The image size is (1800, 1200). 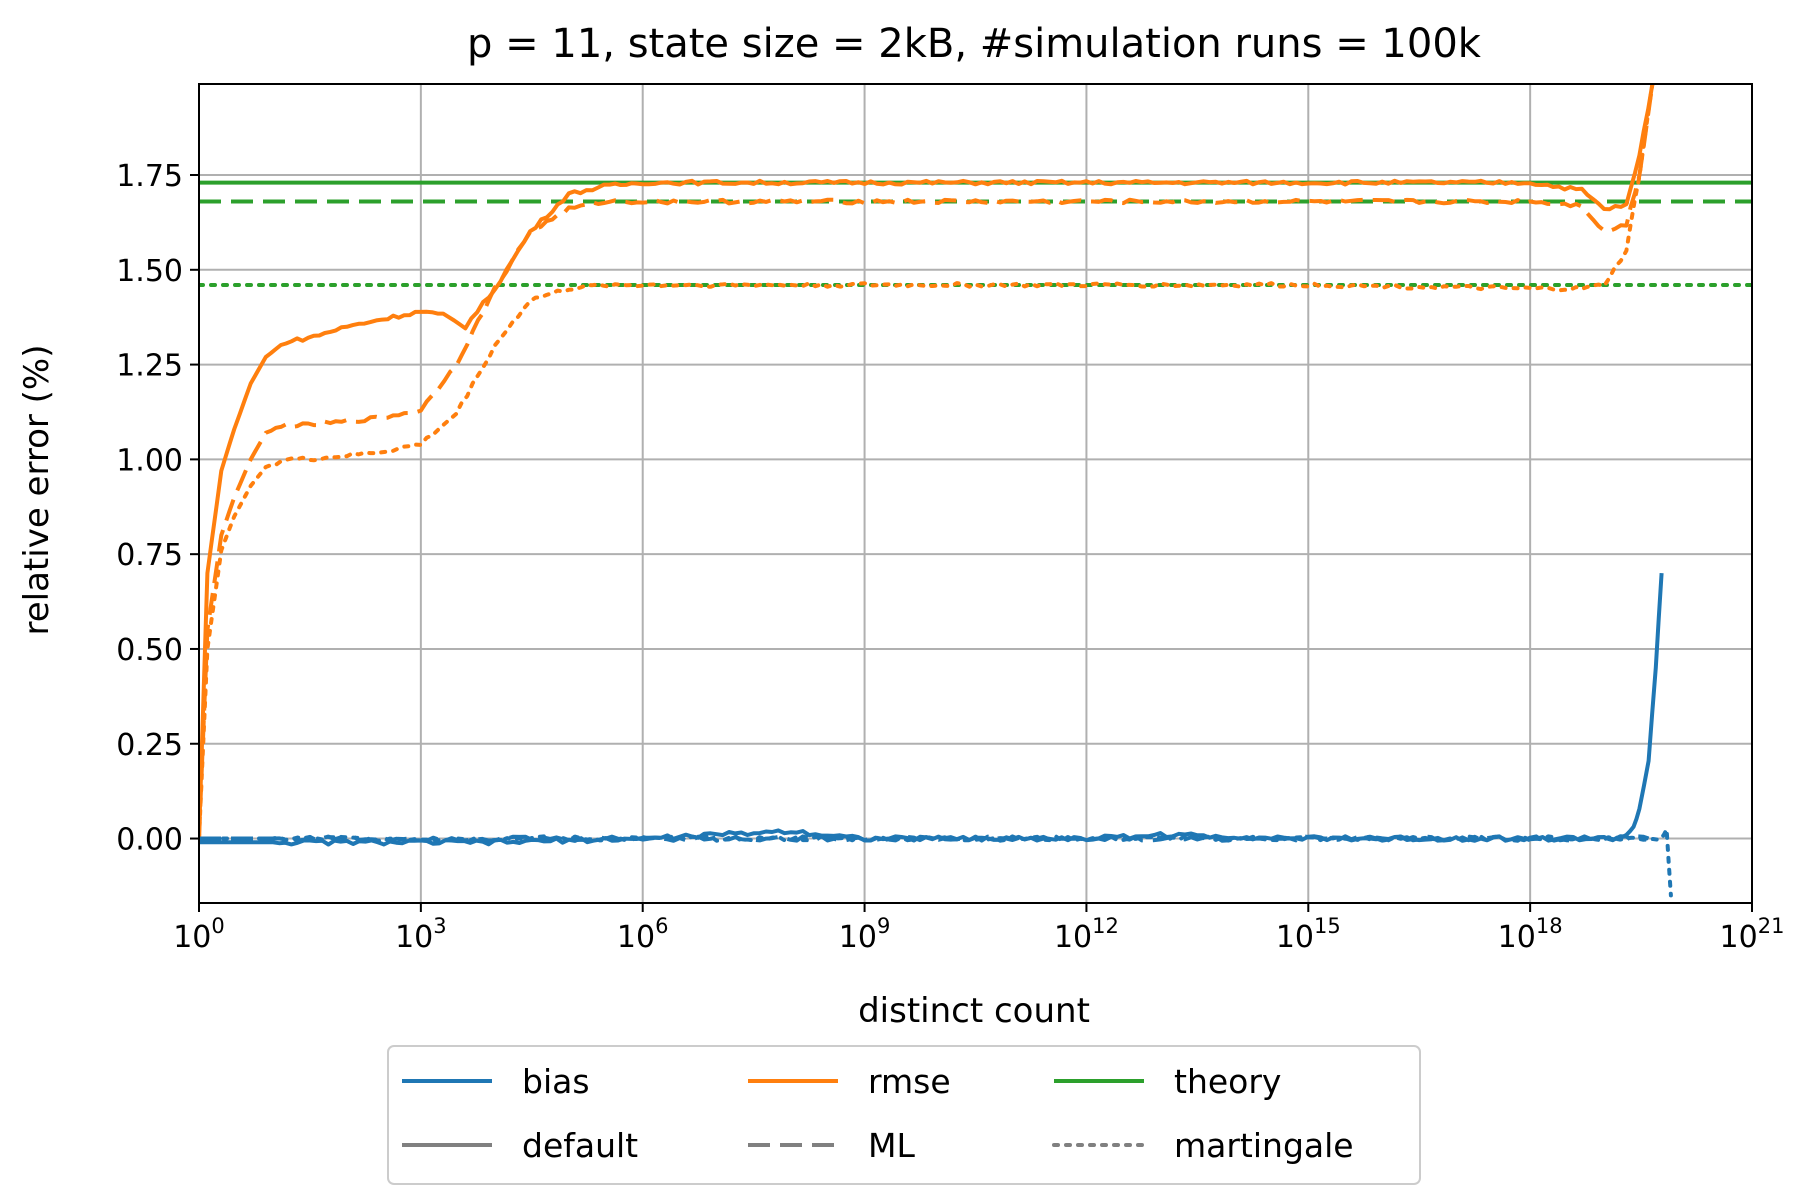 I want to click on x-tick-label: 10⁰, so click(x=199, y=934).